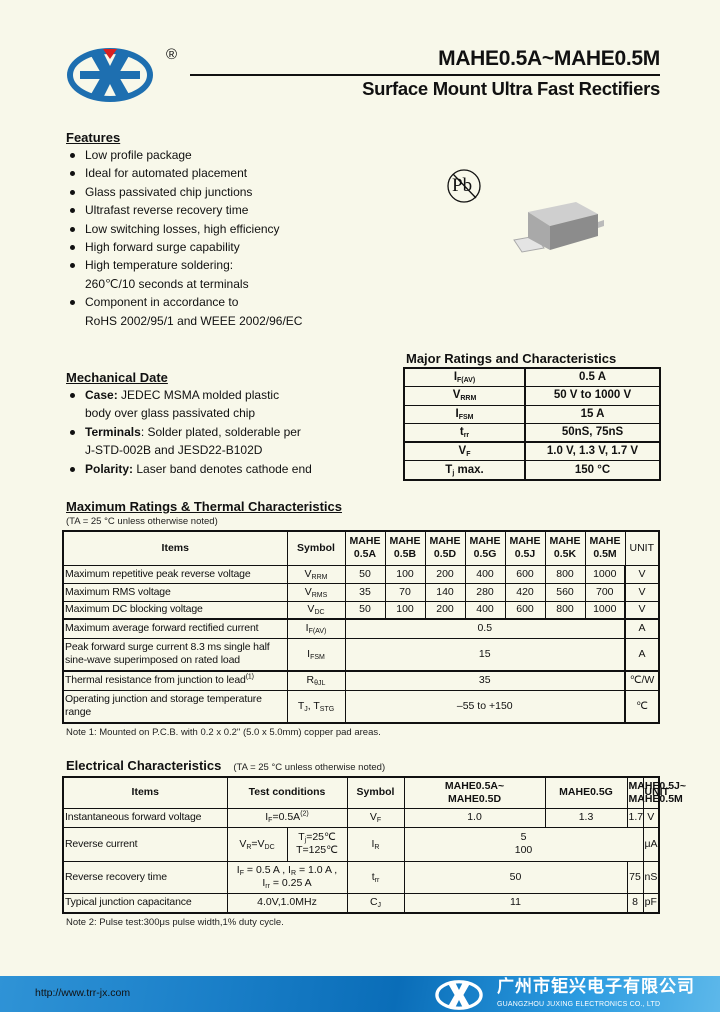 The image size is (720, 1012). What do you see at coordinates (316, 654) in the screenshot?
I see `symbol: IFSM` at bounding box center [316, 654].